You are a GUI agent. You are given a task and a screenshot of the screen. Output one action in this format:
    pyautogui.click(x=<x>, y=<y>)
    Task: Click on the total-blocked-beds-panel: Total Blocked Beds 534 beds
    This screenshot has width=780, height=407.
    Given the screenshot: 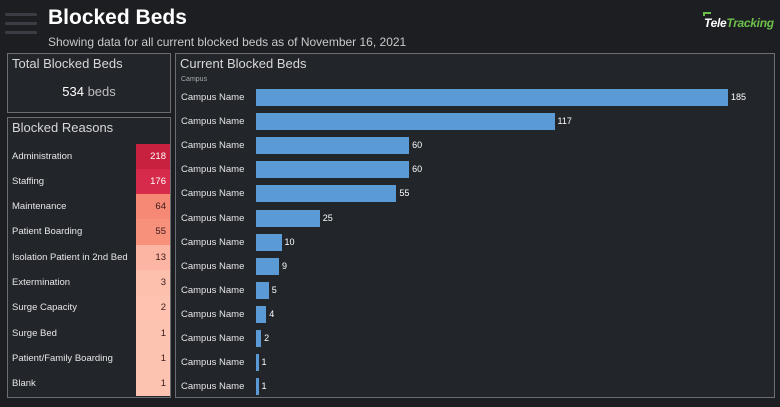 What is the action you would take?
    pyautogui.click(x=89, y=83)
    